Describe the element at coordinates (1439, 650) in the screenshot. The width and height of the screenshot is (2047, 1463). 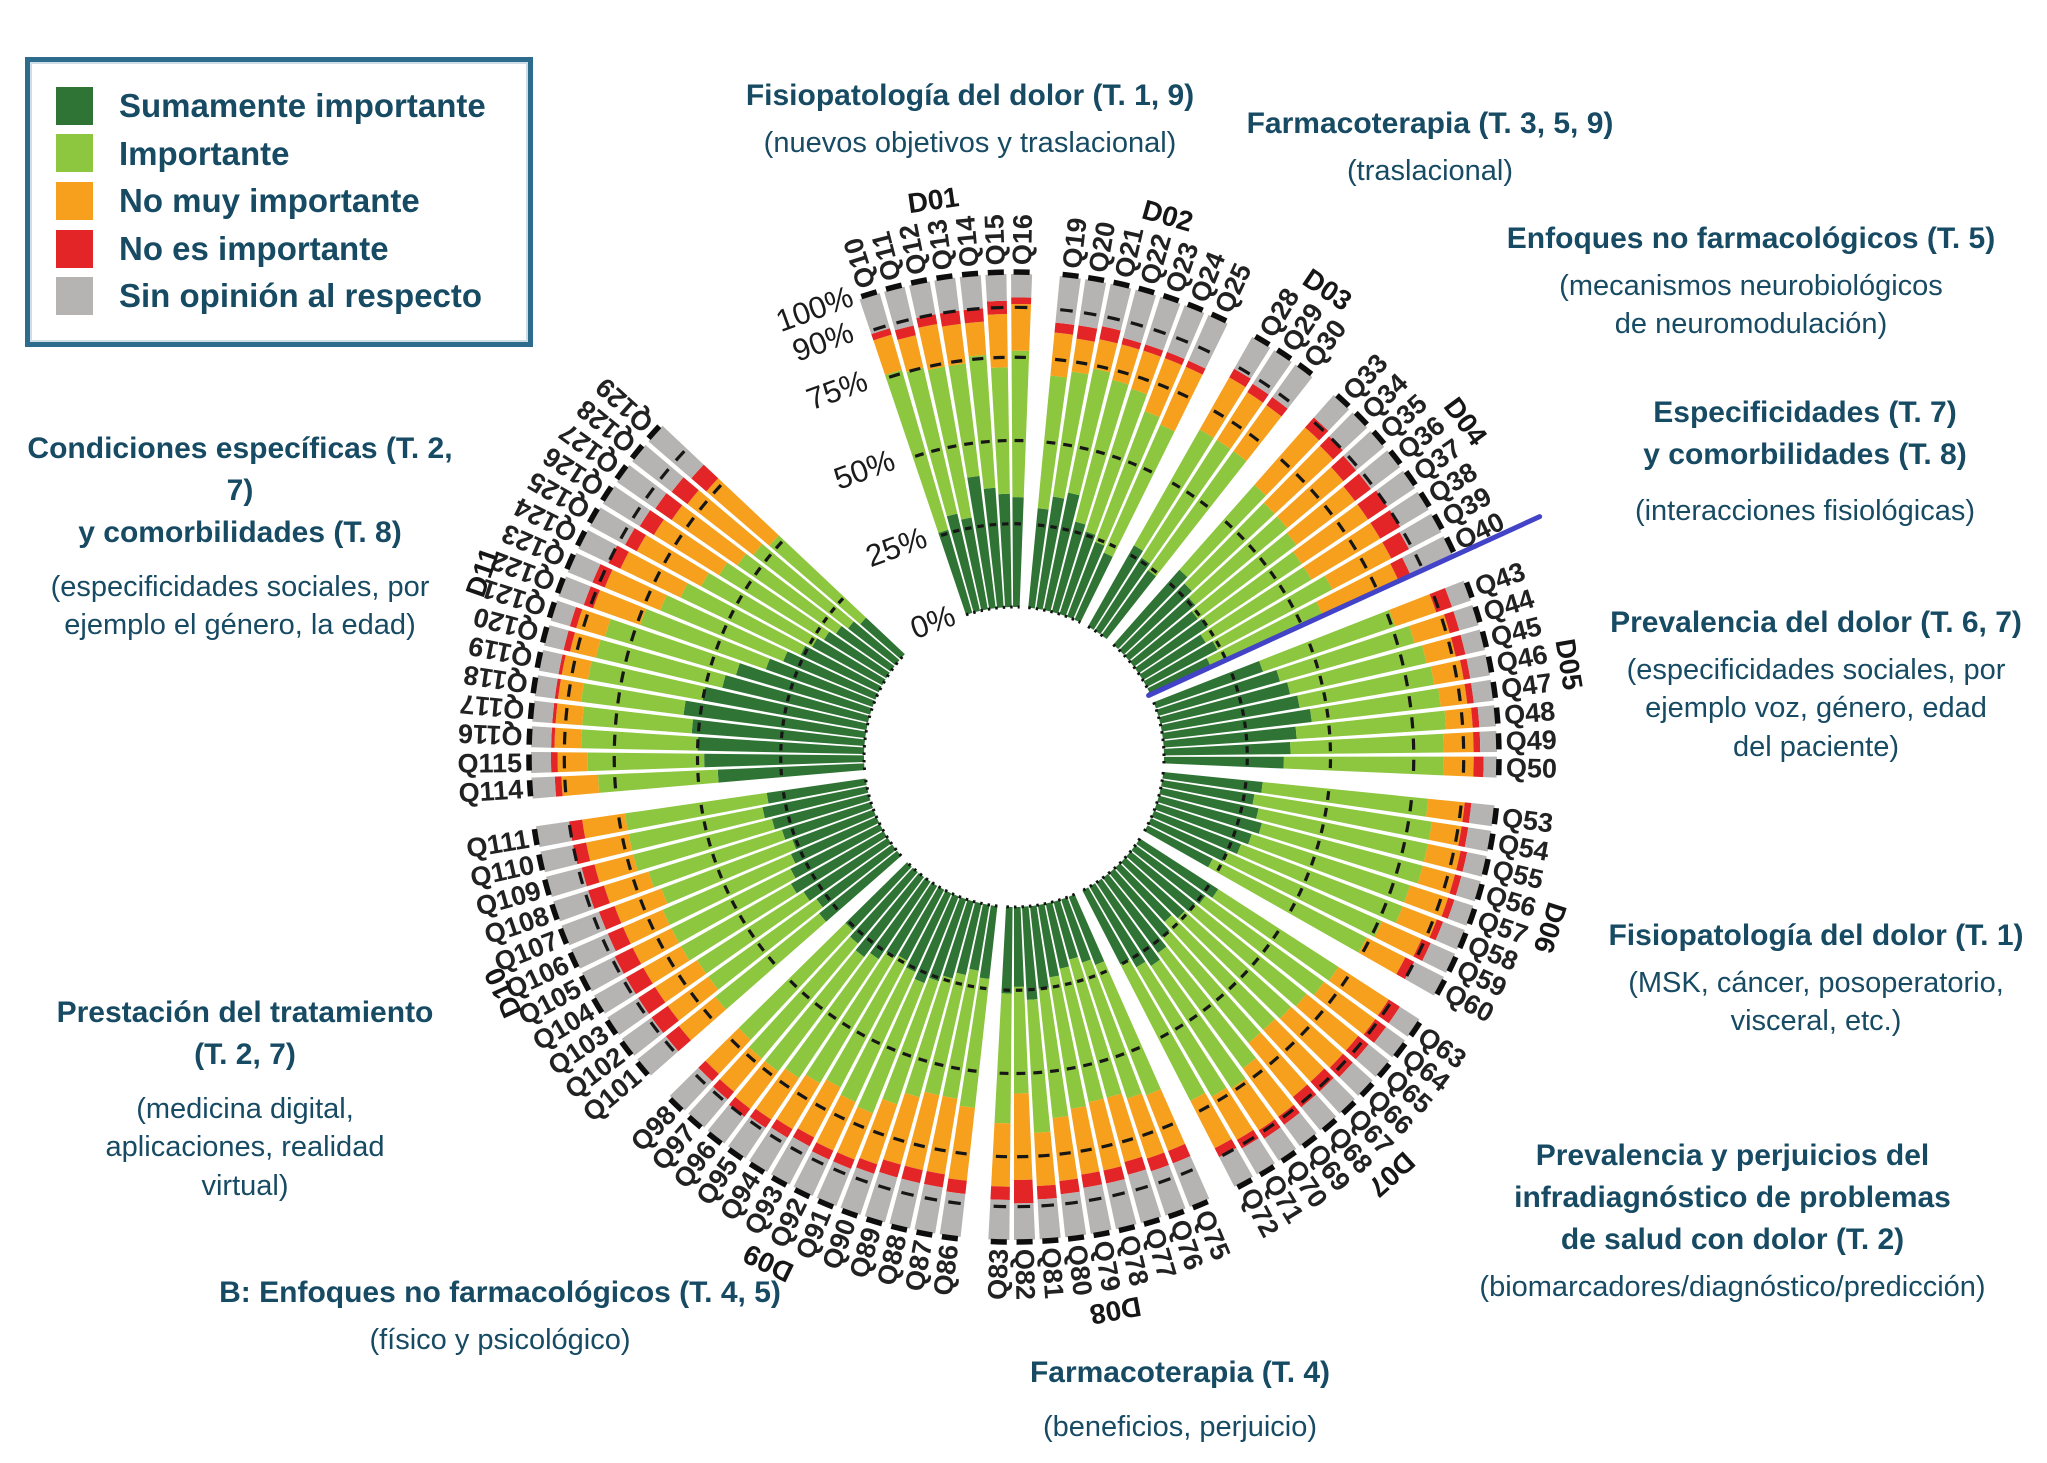
I see `bar-Q45-seg-no_muy_importante` at that location.